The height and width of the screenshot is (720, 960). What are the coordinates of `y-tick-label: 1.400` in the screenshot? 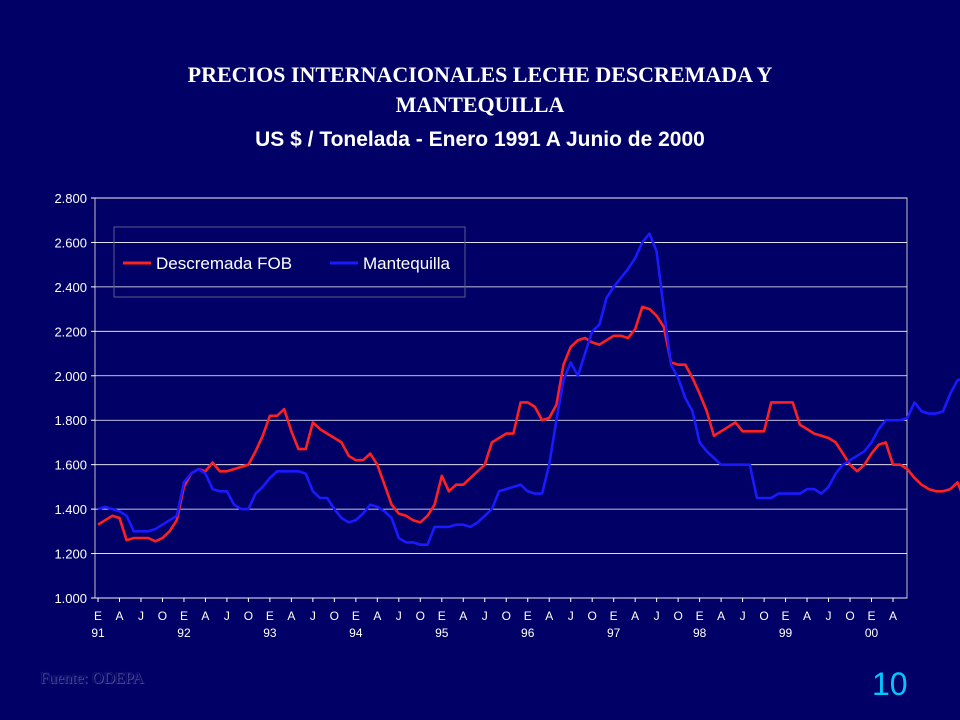 It's located at (70, 509).